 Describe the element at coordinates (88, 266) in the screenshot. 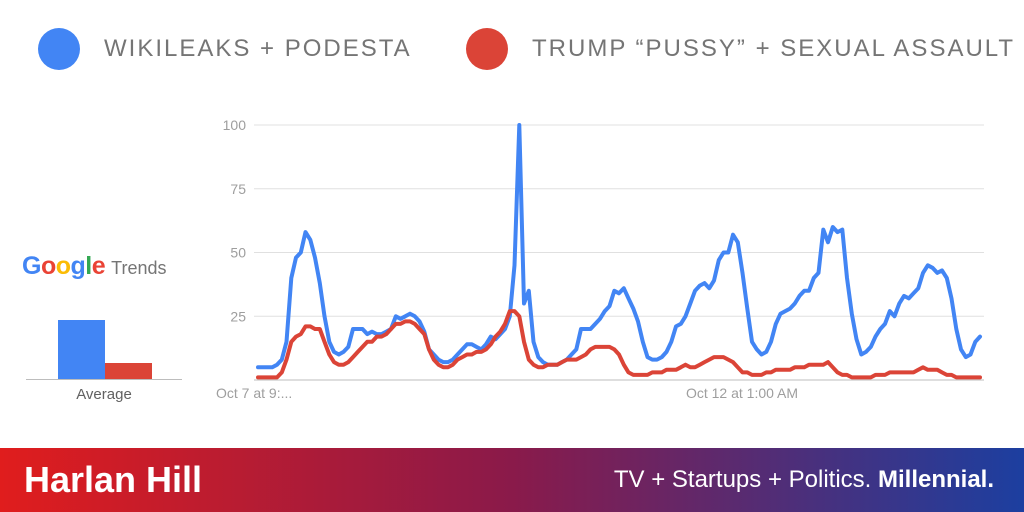

I see `google-letter: l` at that location.